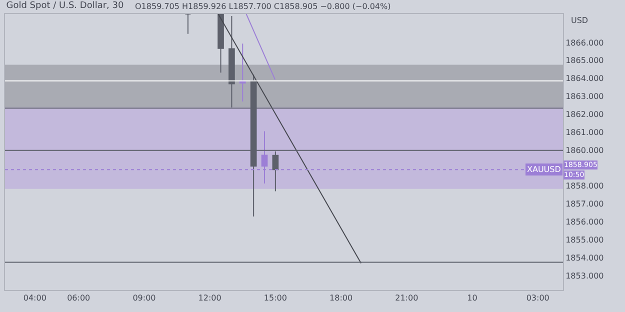  What do you see at coordinates (585, 132) in the screenshot?
I see `y-tick-label: 1861.000` at bounding box center [585, 132].